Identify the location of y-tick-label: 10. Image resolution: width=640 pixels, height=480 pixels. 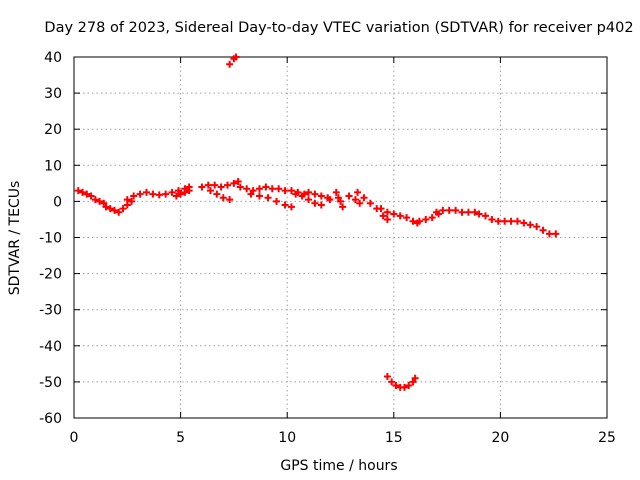
(53, 166).